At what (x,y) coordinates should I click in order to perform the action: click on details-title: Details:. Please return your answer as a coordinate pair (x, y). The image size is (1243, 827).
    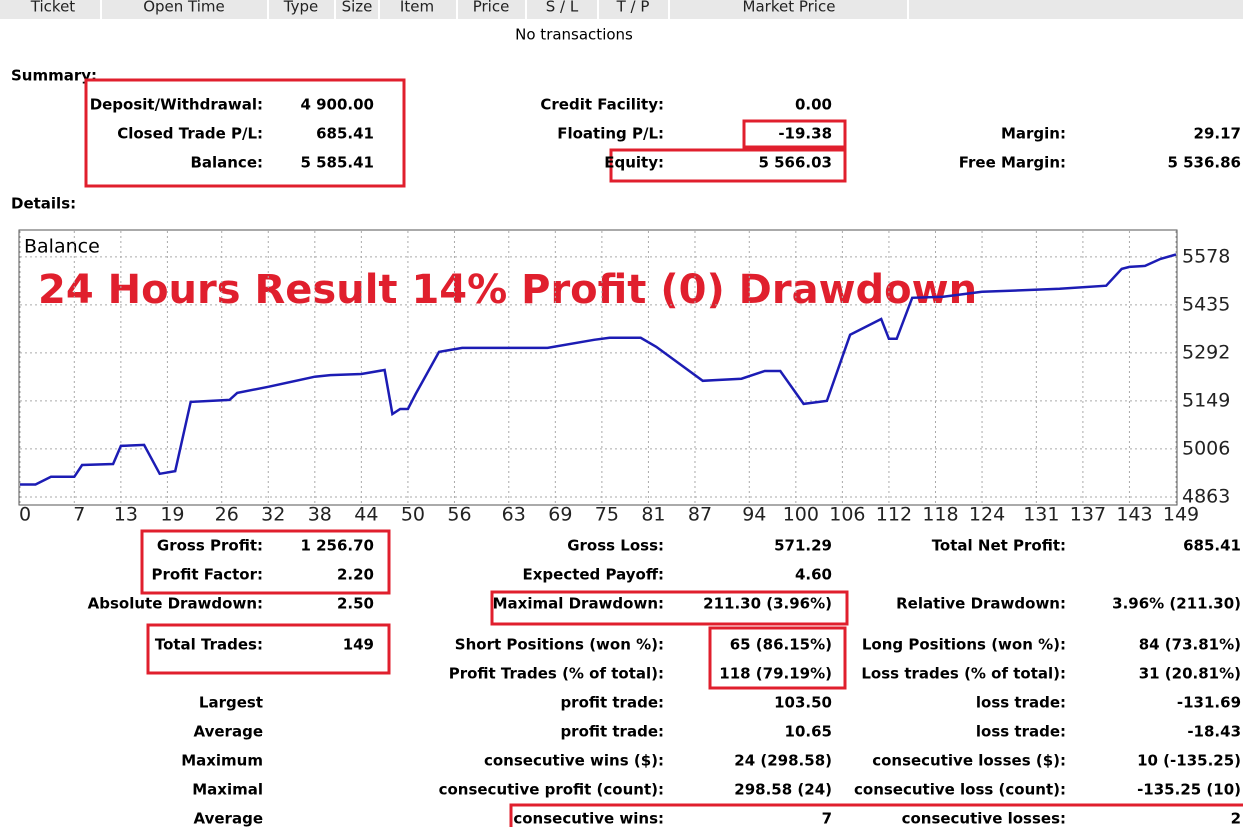
    Looking at the image, I should click on (43, 204).